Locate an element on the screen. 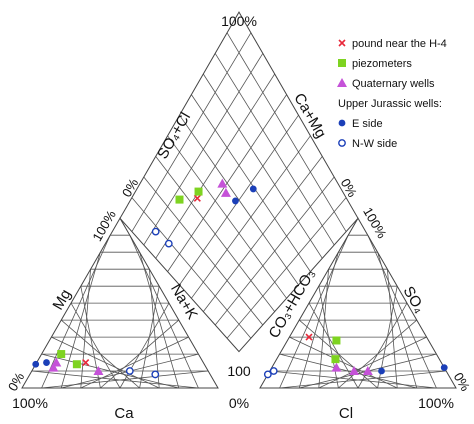 This screenshot has width=474, height=424. legend-entry-label: E side is located at coordinates (367, 124).